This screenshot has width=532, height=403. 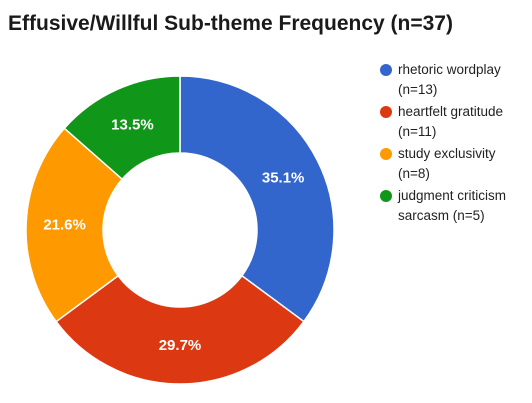 What do you see at coordinates (455, 164) in the screenshot?
I see `legend-item-study-exclusivity: study exclusivity (n=8)` at bounding box center [455, 164].